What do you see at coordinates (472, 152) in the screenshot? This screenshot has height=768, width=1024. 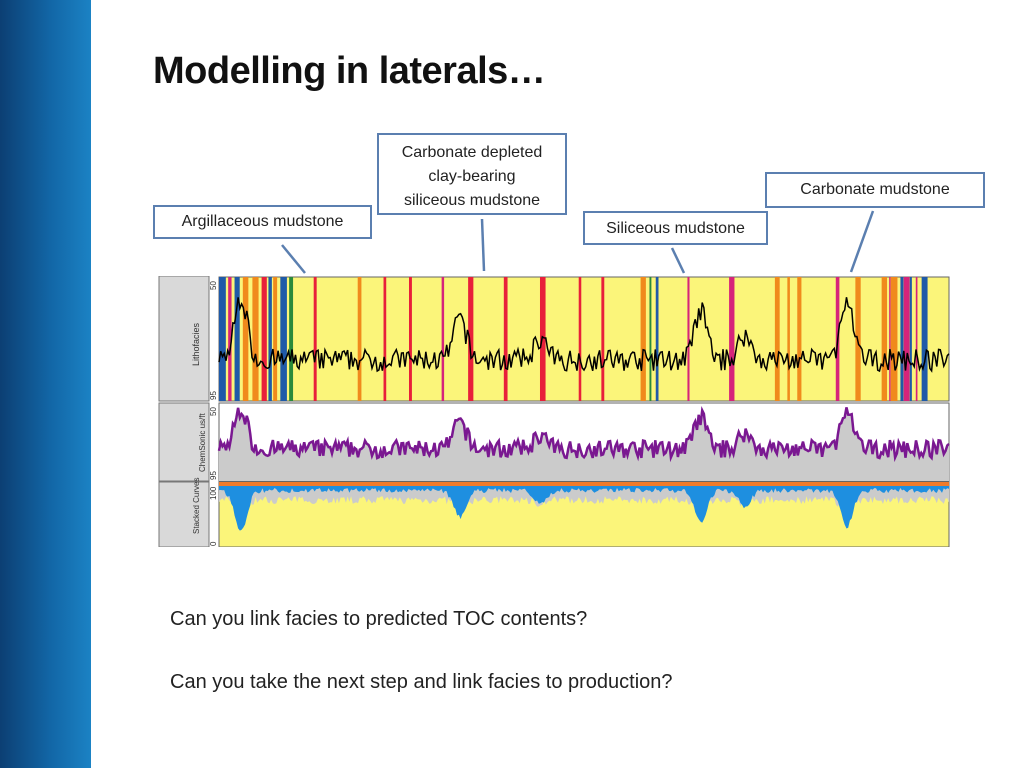 I see `callout-cdc-line-1: Carbonate depleted` at bounding box center [472, 152].